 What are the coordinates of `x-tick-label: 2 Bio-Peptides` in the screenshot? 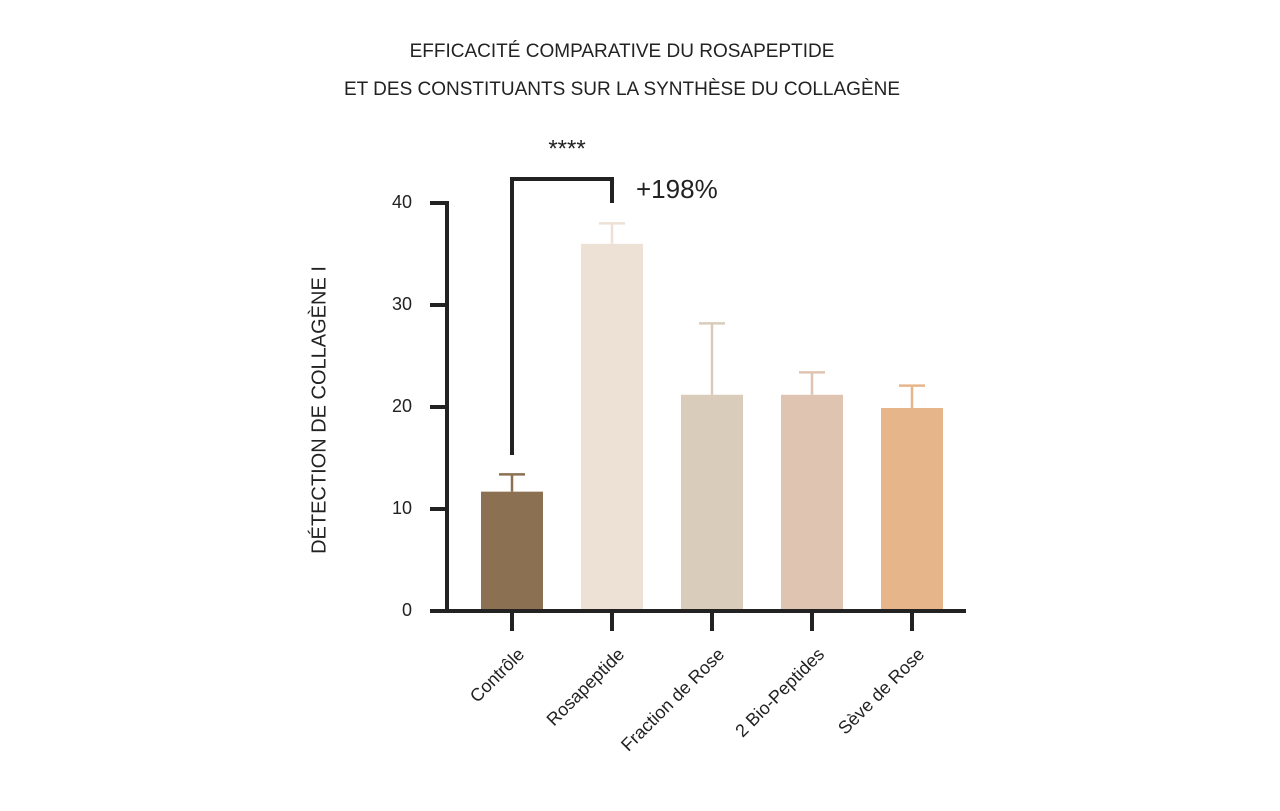 It's located at (779, 692).